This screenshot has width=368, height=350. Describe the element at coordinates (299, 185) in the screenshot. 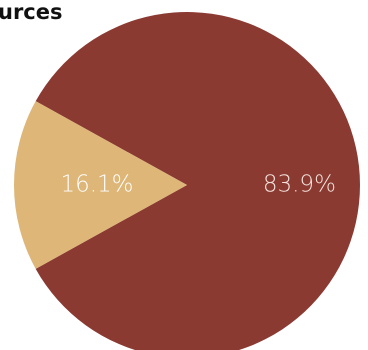

I see `slice-label-0: 83.9%` at that location.